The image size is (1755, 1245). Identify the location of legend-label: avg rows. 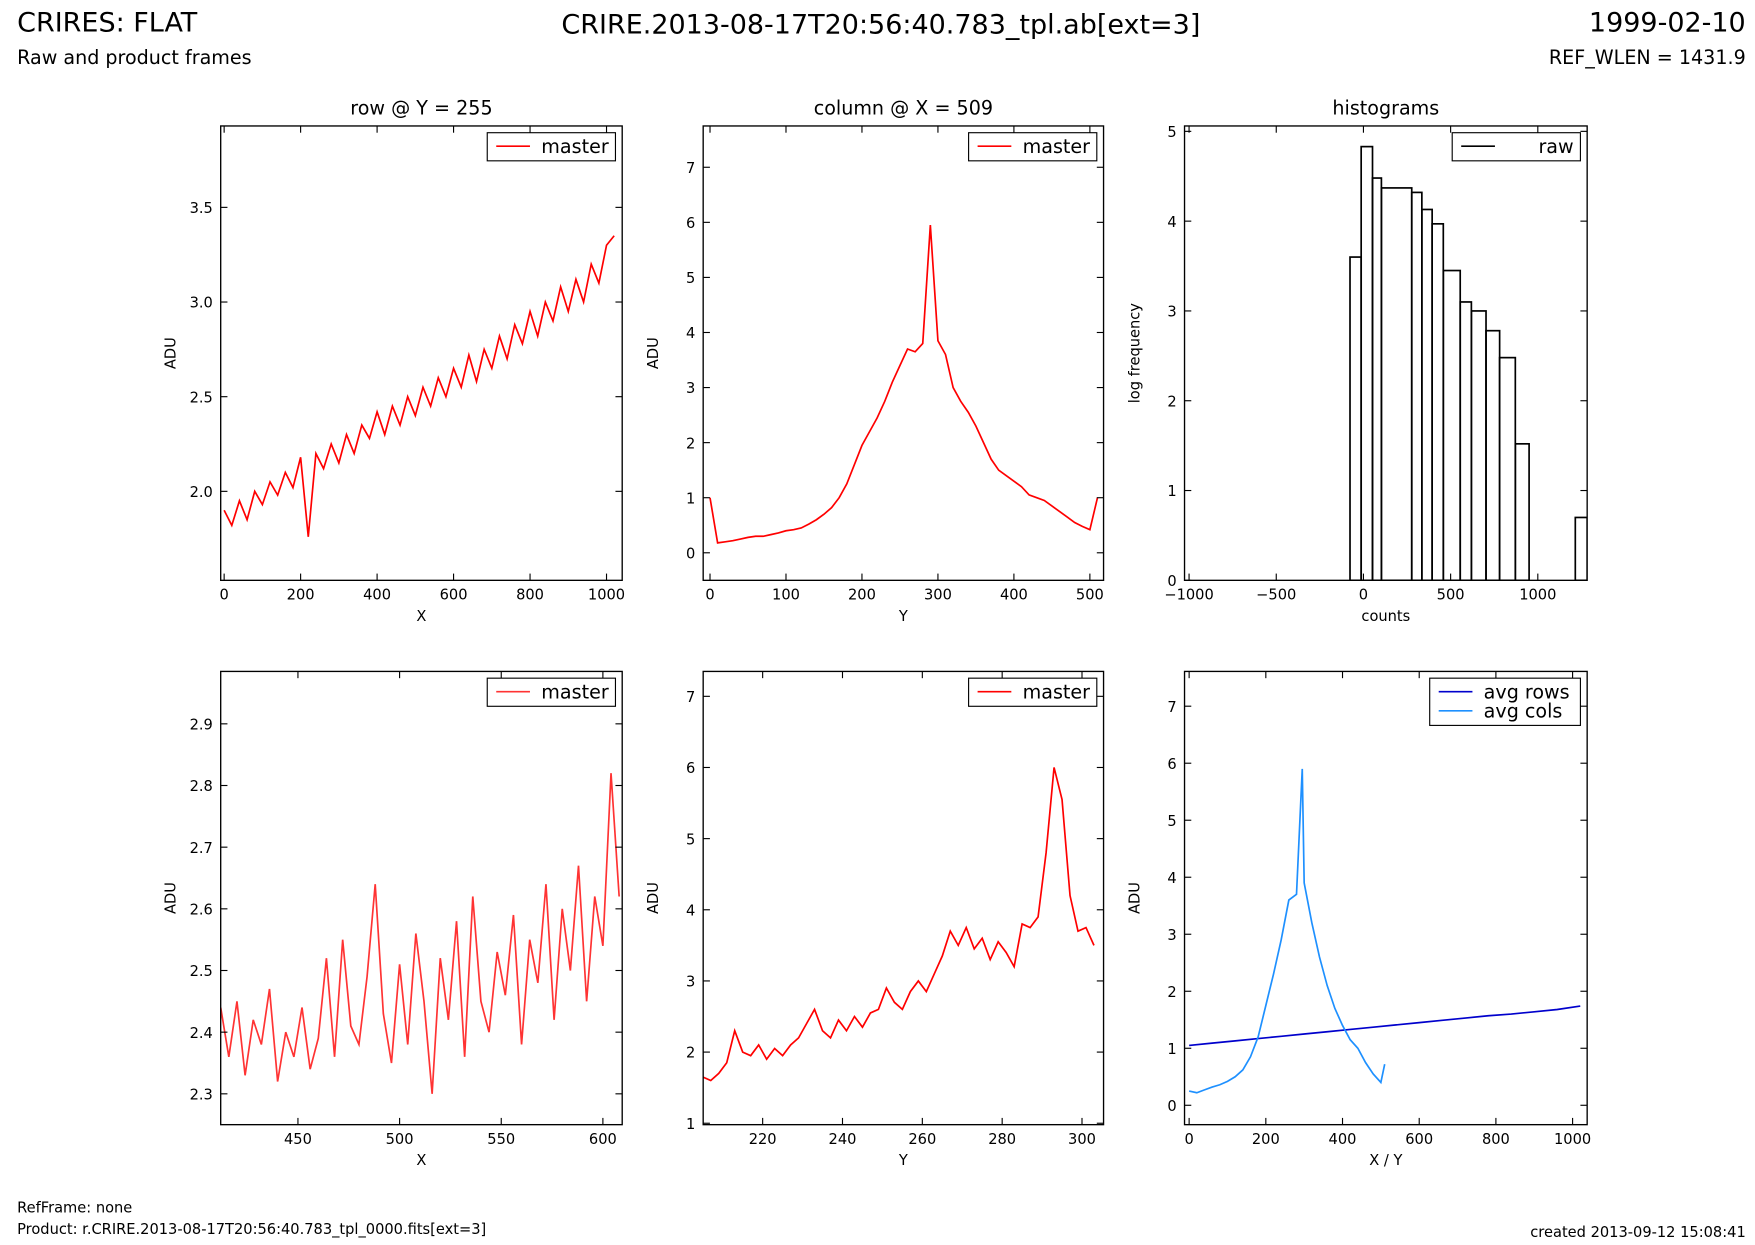
(1527, 691).